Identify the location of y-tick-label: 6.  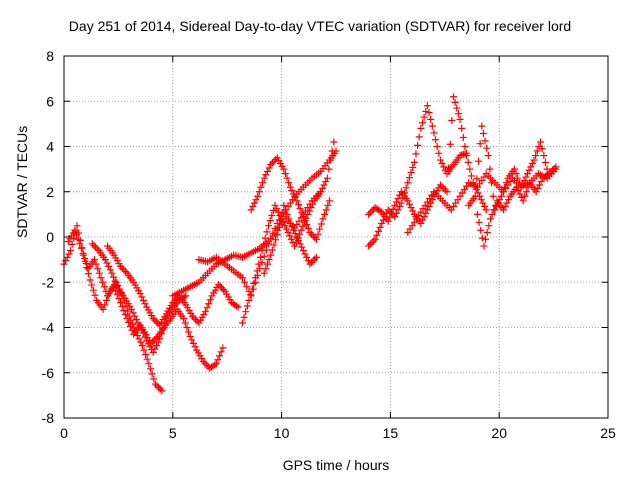
(50, 101).